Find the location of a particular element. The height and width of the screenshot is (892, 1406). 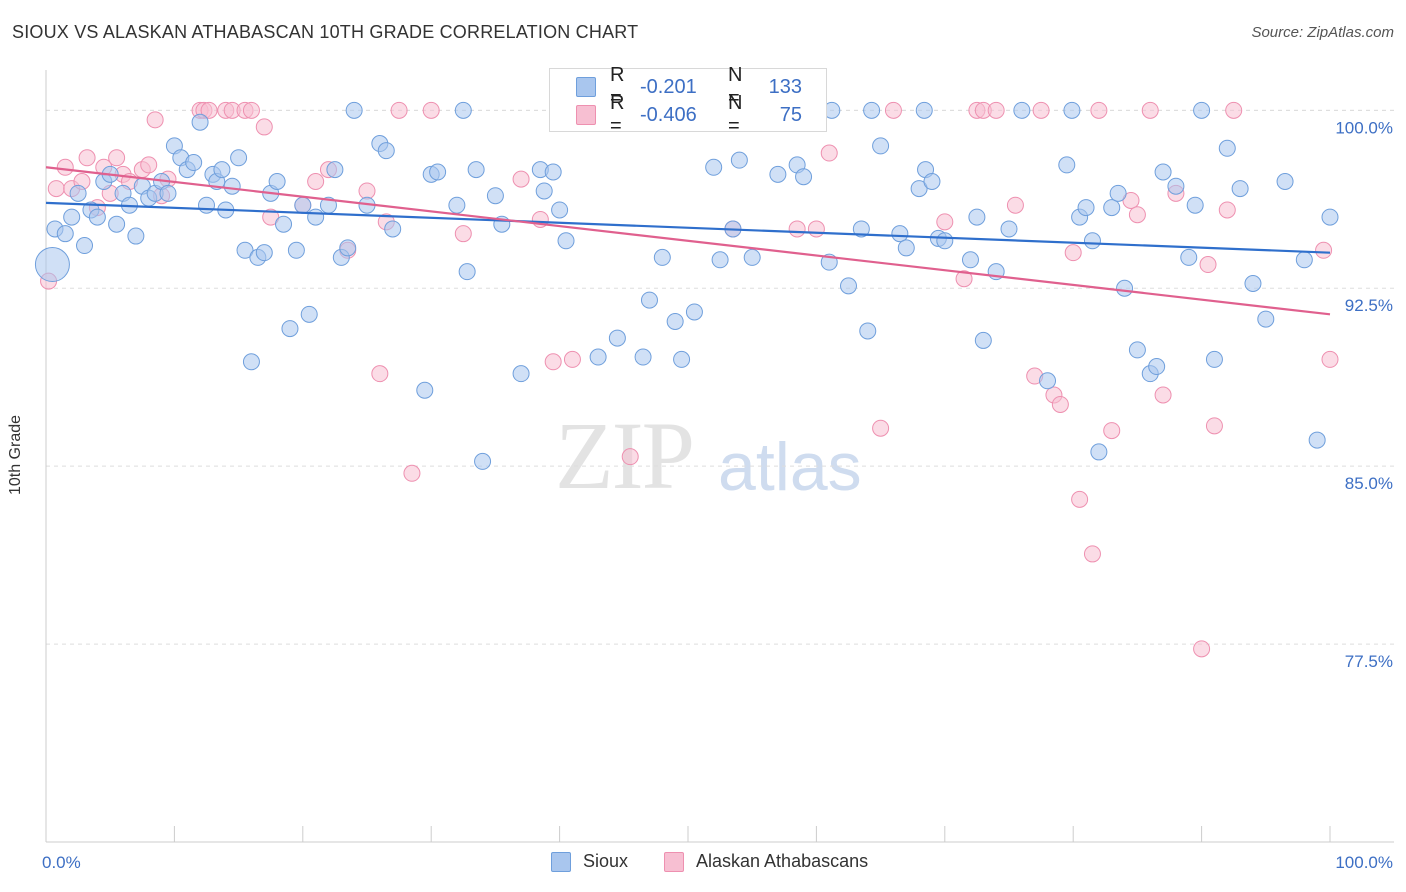

legend-r-value: -0.201 is located at coordinates (668, 86).